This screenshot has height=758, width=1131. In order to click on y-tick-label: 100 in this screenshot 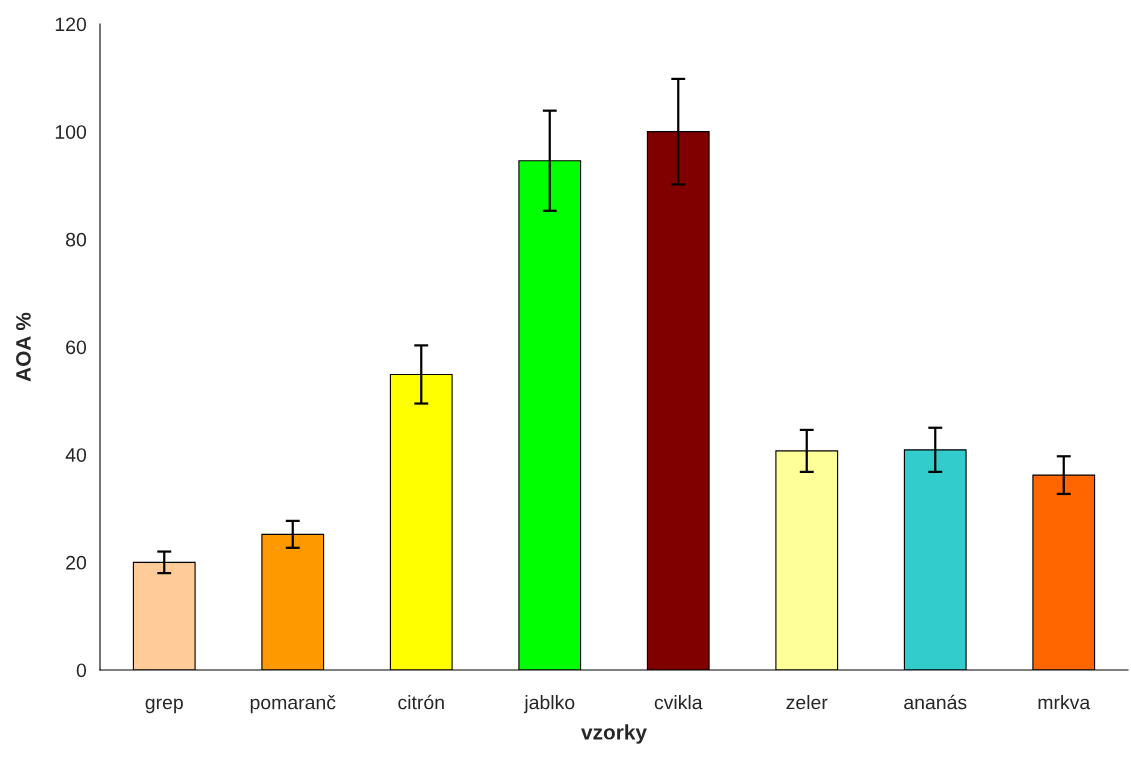, I will do `click(71, 132)`.